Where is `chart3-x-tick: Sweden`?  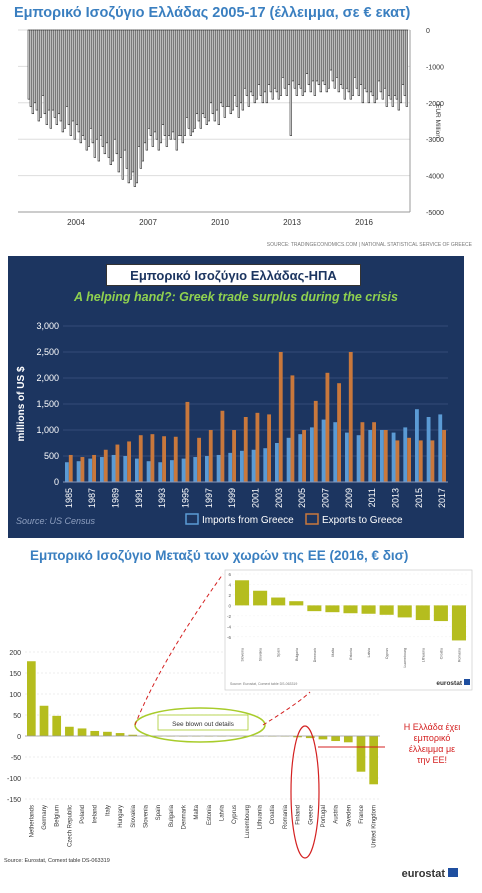 chart3-x-tick: Sweden is located at coordinates (349, 816).